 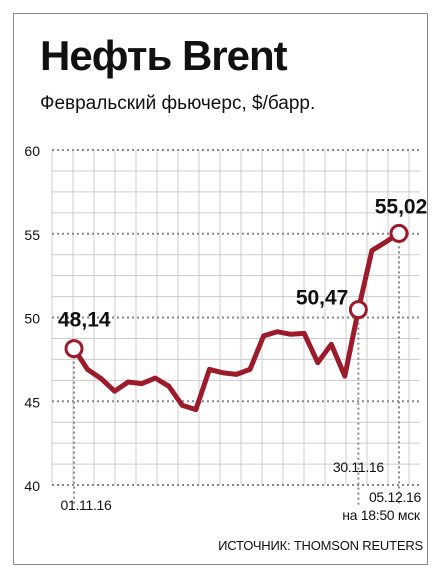 I want to click on chart-subtitle: Февральский фьючерс, $/барр., so click(x=178, y=103).